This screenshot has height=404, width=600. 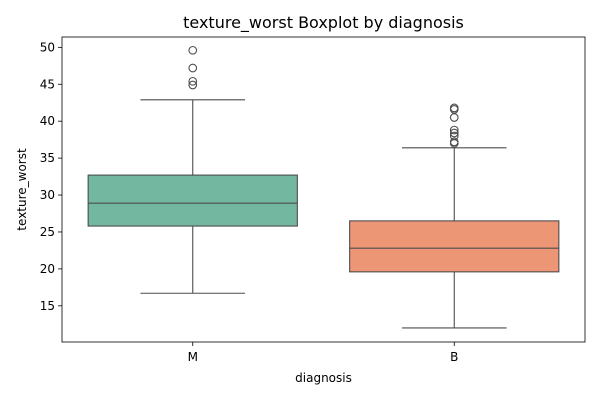 What do you see at coordinates (47, 47) in the screenshot?
I see `y-tick-label: 50` at bounding box center [47, 47].